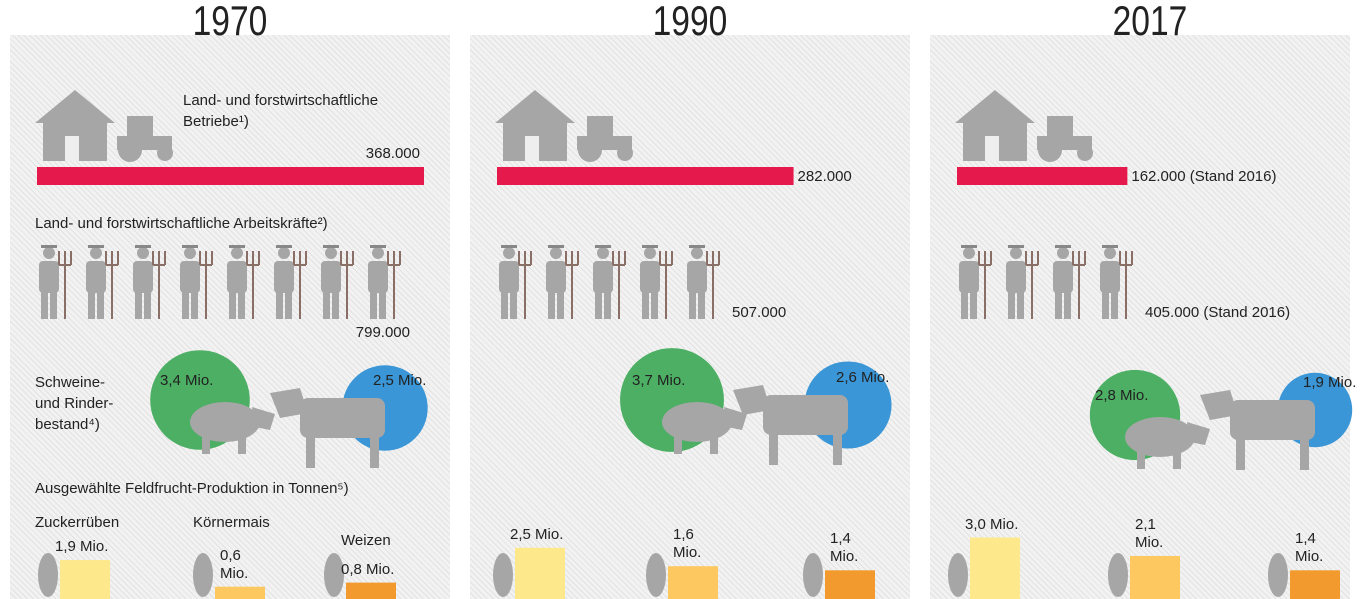 The width and height of the screenshot is (1360, 599). What do you see at coordinates (1309, 548) in the screenshot?
I see `crop-value: 1,4 Mio.` at bounding box center [1309, 548].